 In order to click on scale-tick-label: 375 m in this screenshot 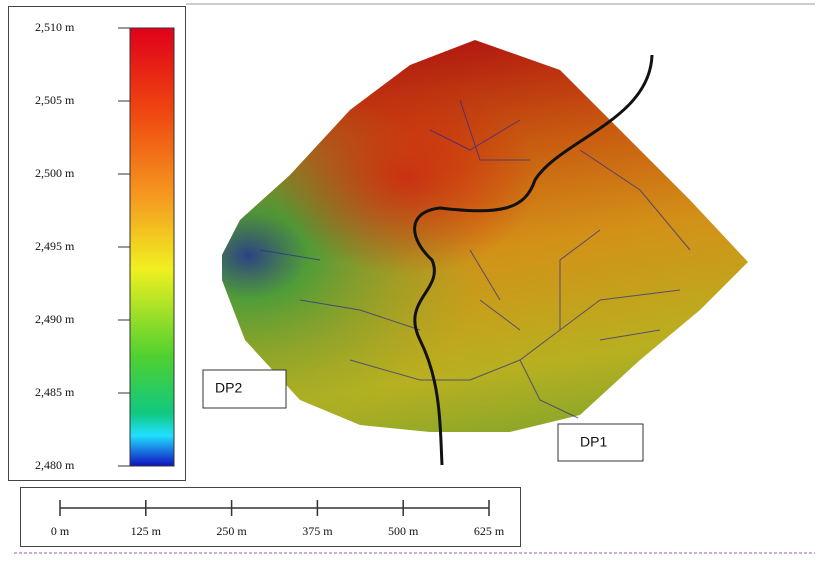, I will do `click(317, 531)`.